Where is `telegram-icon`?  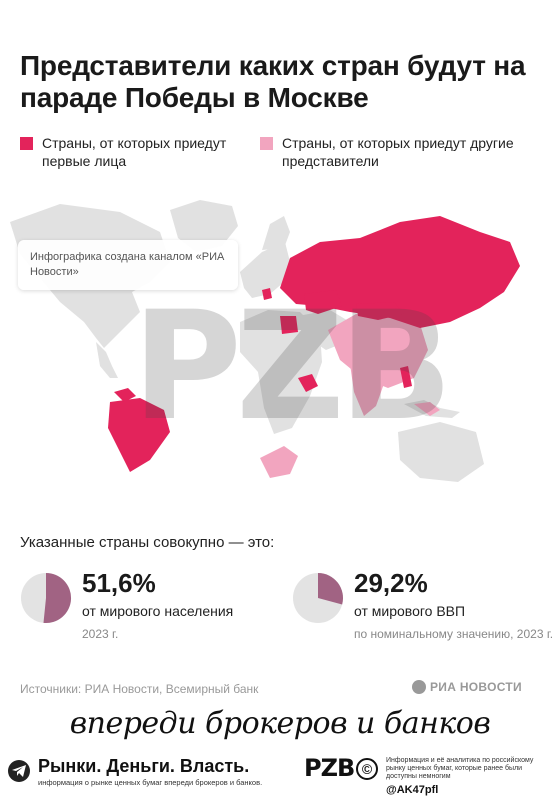
telegram-icon is located at coordinates (19, 771).